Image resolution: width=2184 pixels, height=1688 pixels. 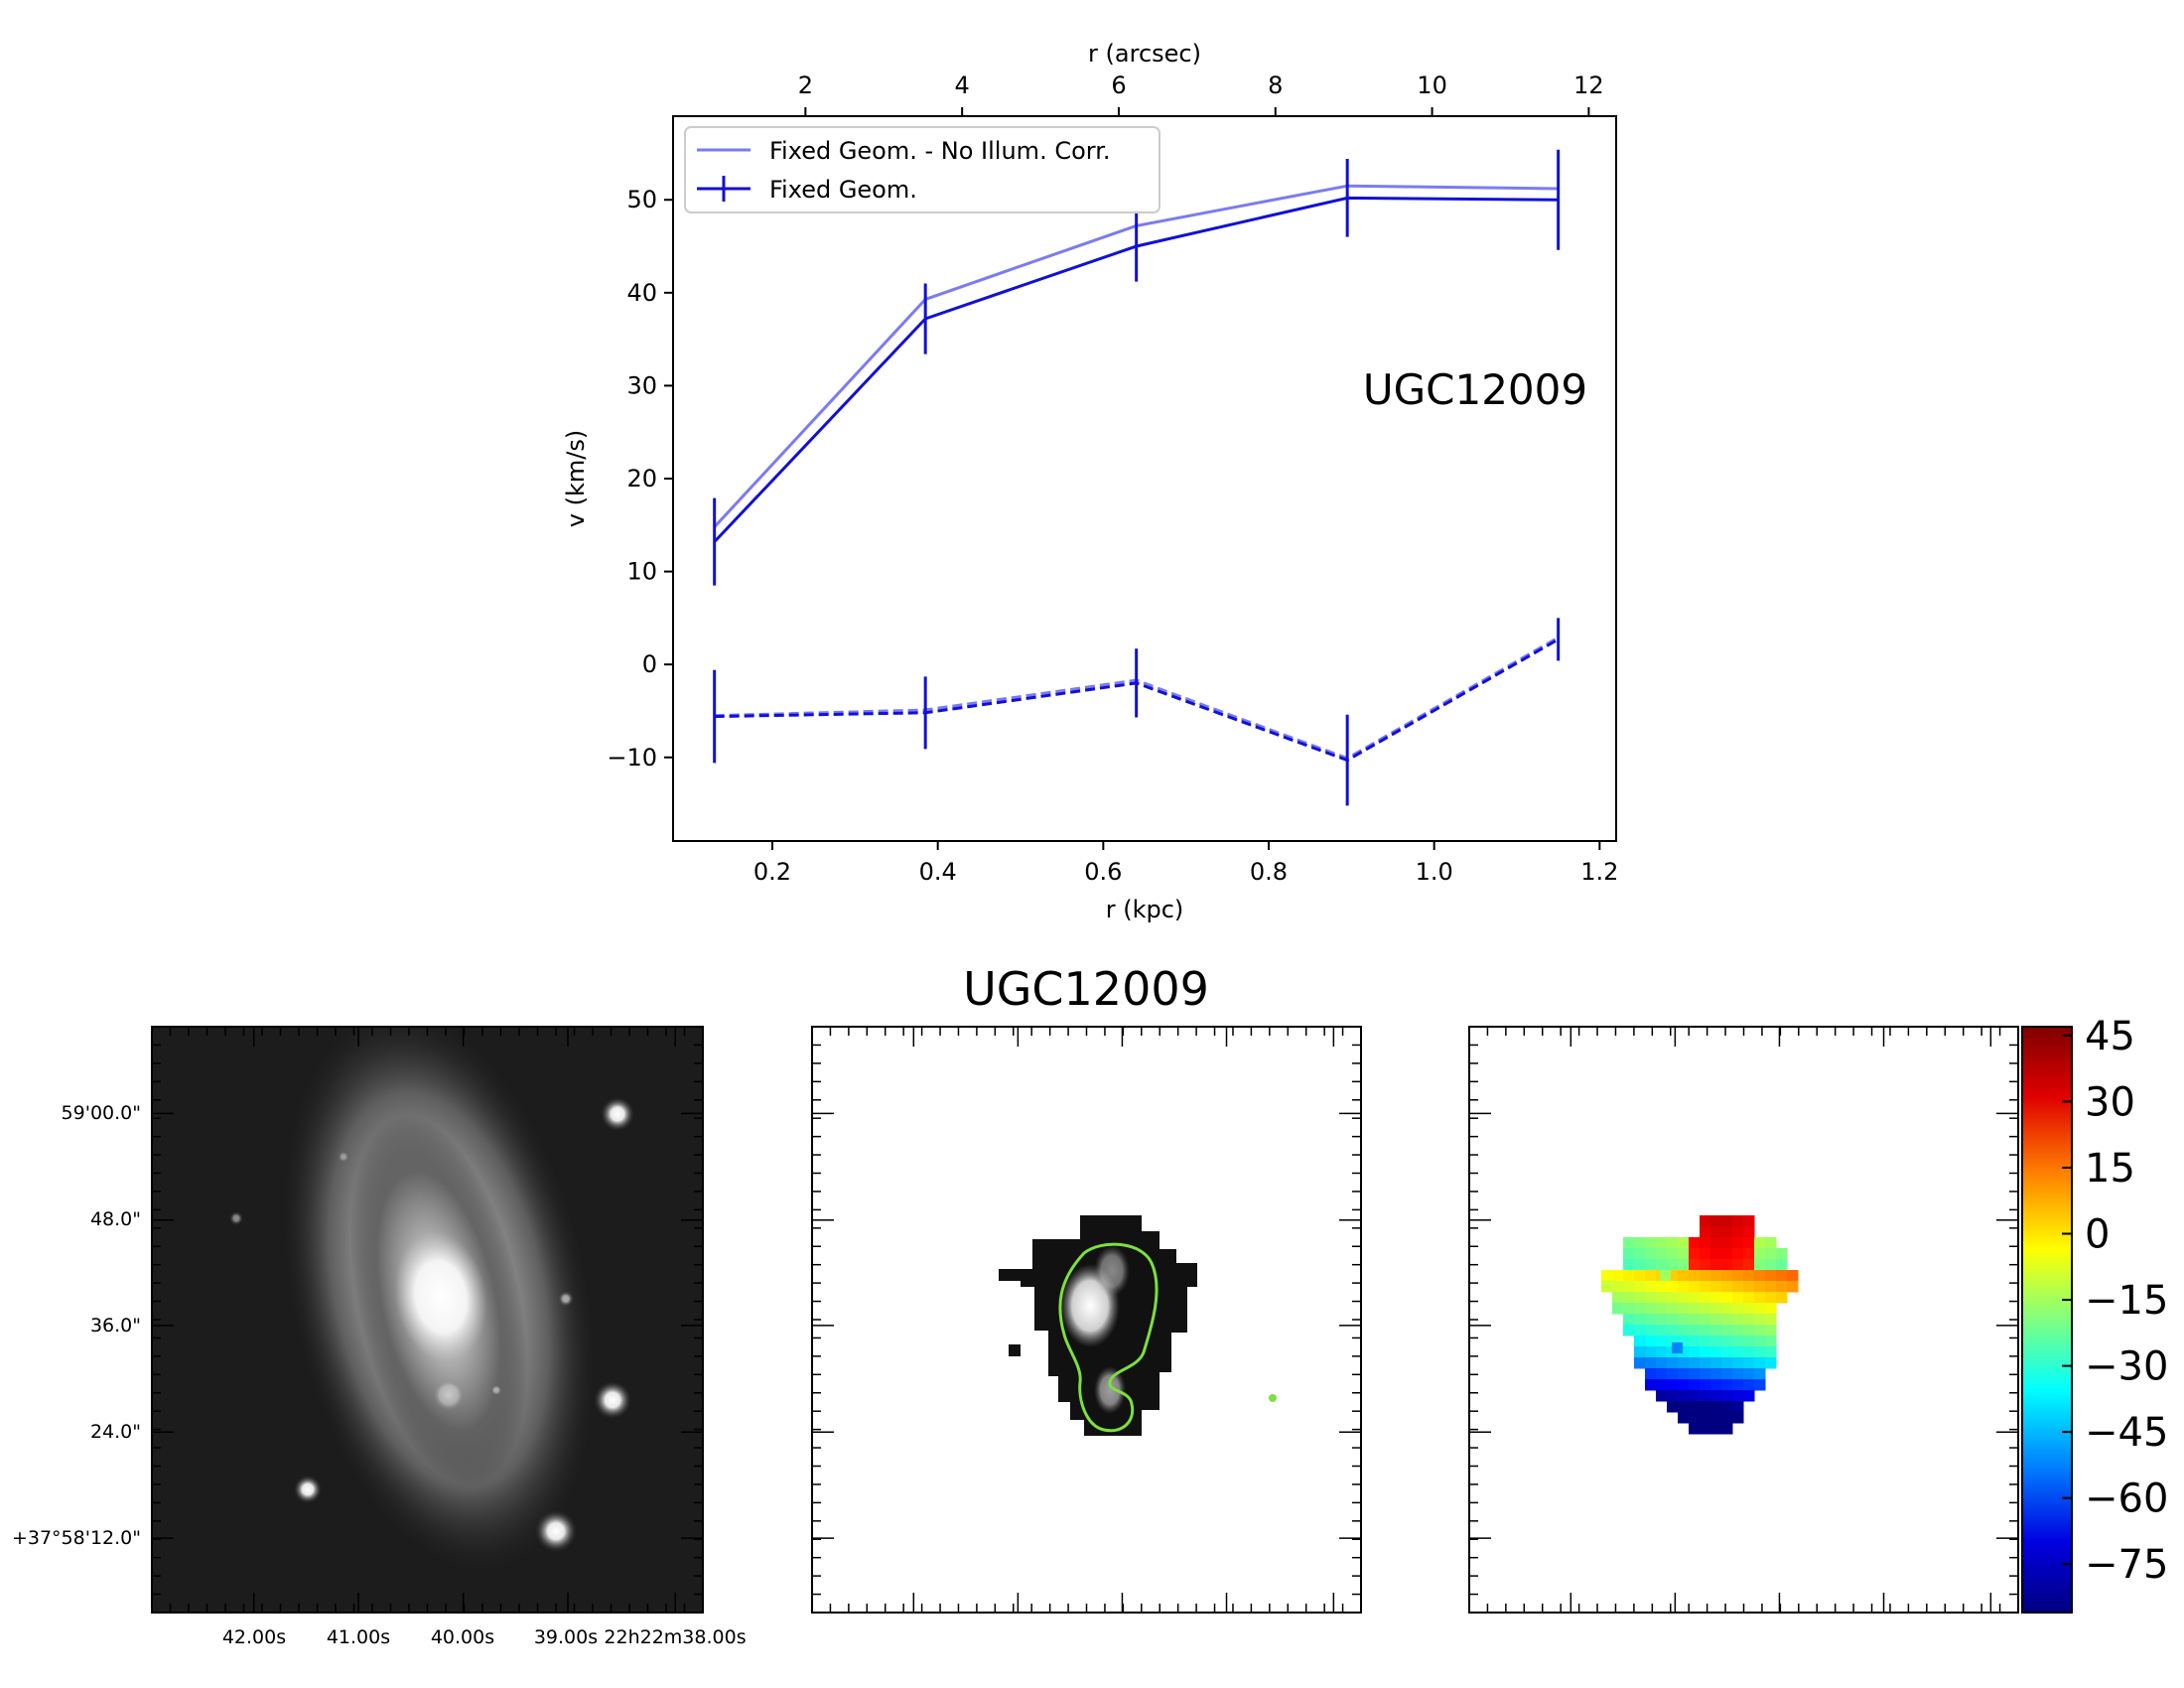 What do you see at coordinates (675, 1637) in the screenshot?
I see `ra-tick-label: 22h22m38.00s` at bounding box center [675, 1637].